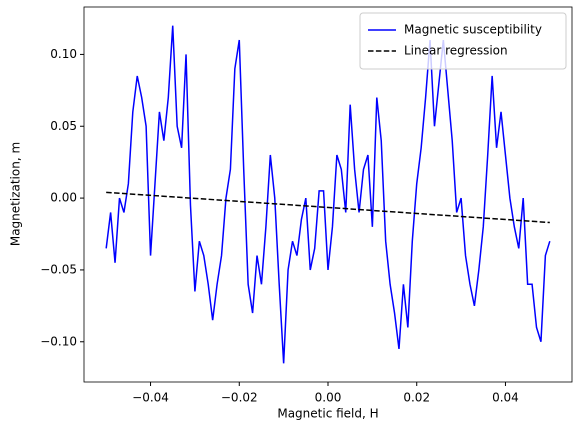 The width and height of the screenshot is (587, 436). Describe the element at coordinates (328, 398) in the screenshot. I see `x-tick-label: 0.00` at that location.